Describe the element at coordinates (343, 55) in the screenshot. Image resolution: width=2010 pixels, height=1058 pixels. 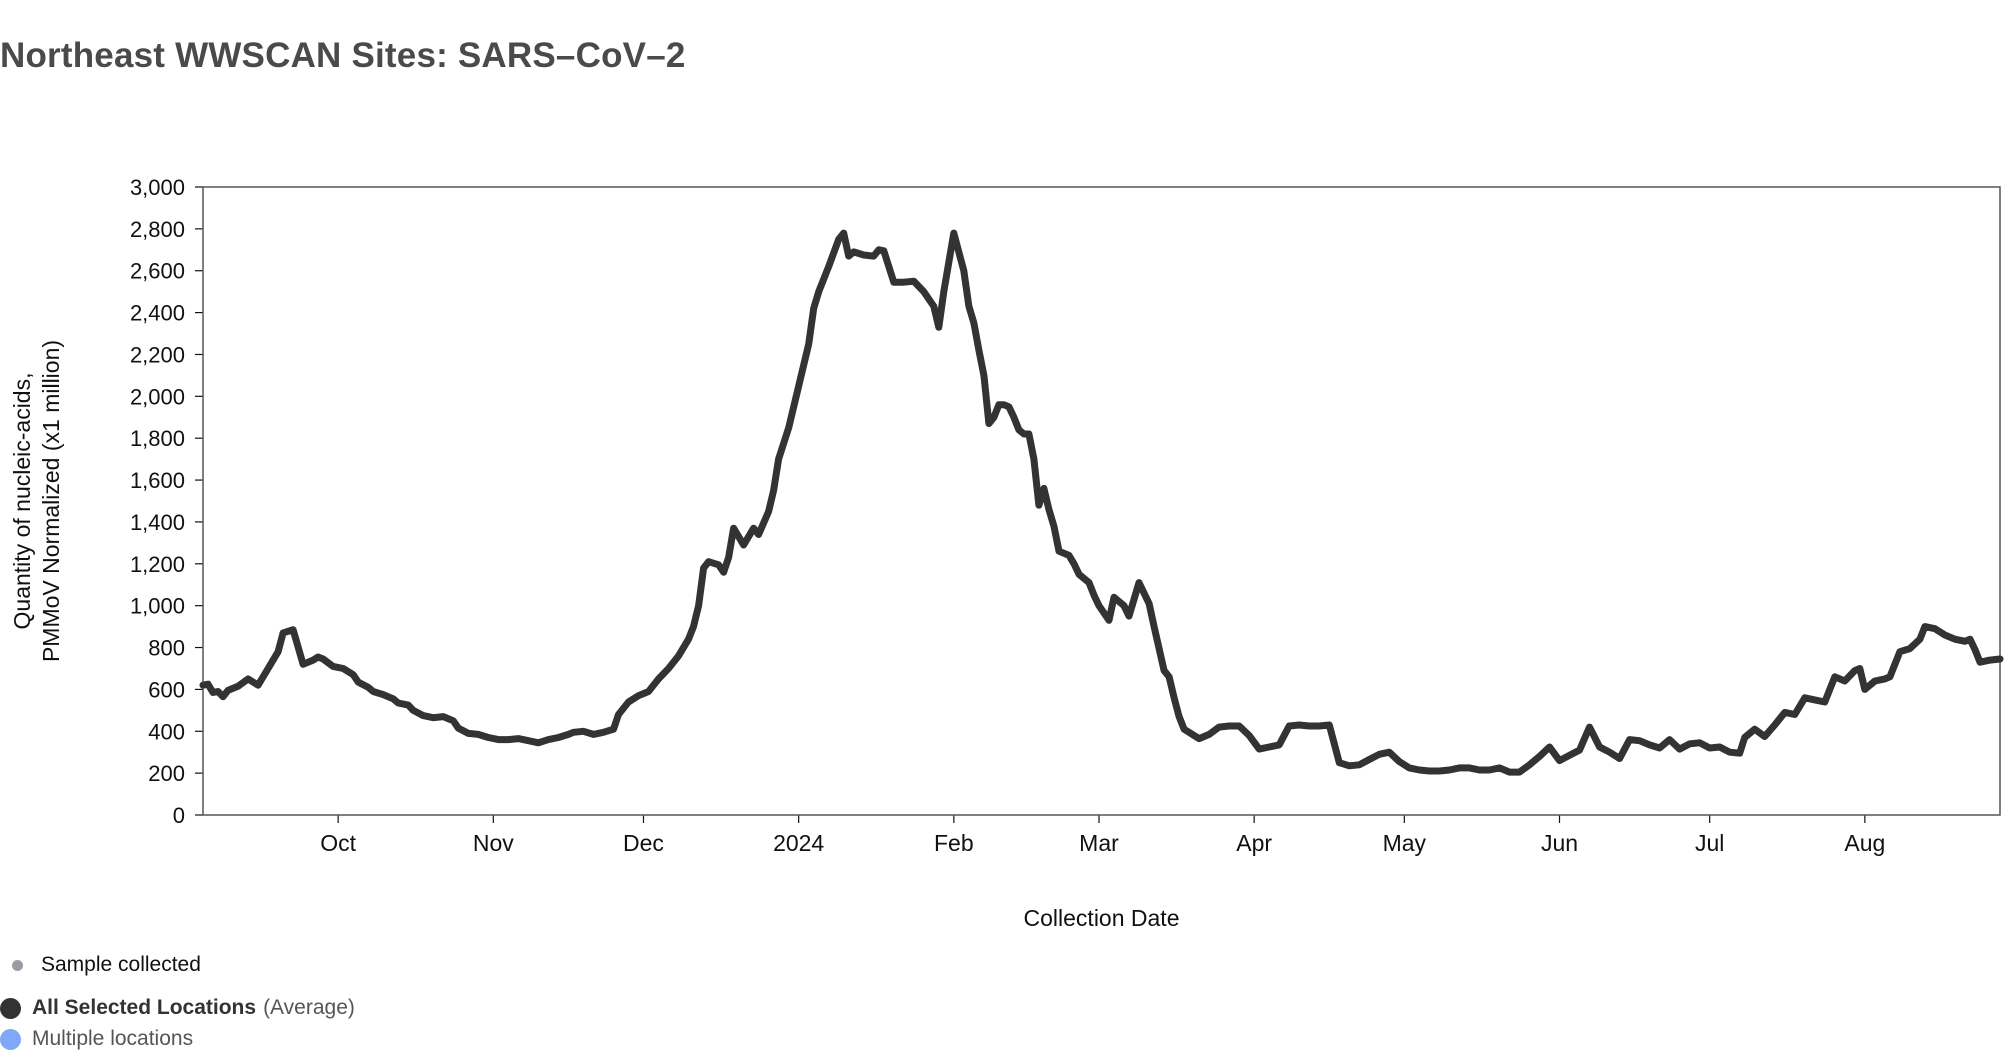
I see `chart-title: Northeast WWSCAN Sites: SARS–CoV–2` at that location.